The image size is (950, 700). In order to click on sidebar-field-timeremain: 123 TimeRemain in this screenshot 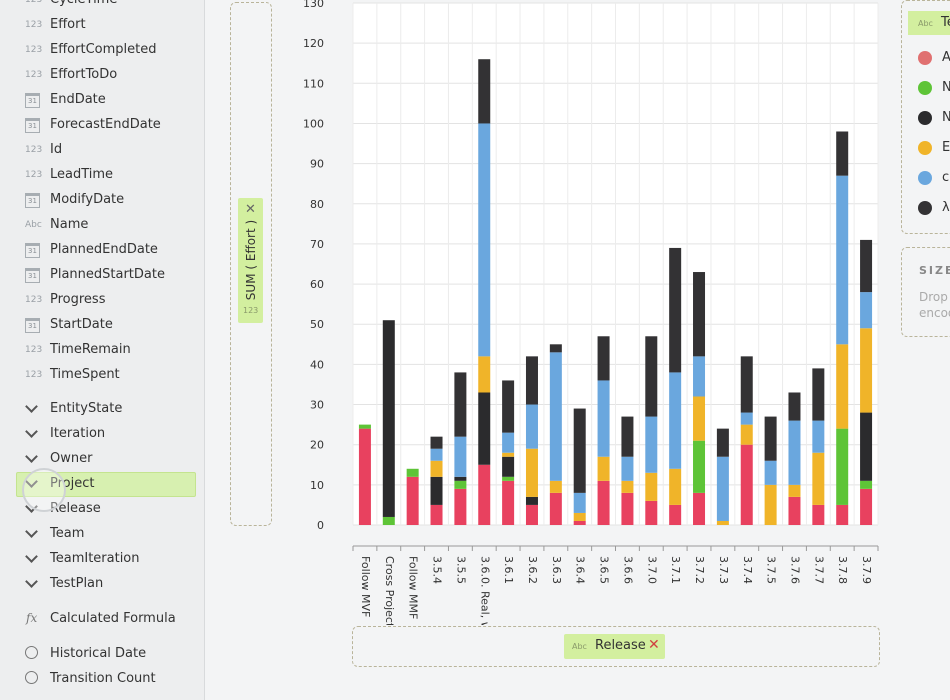, I will do `click(102, 350)`.